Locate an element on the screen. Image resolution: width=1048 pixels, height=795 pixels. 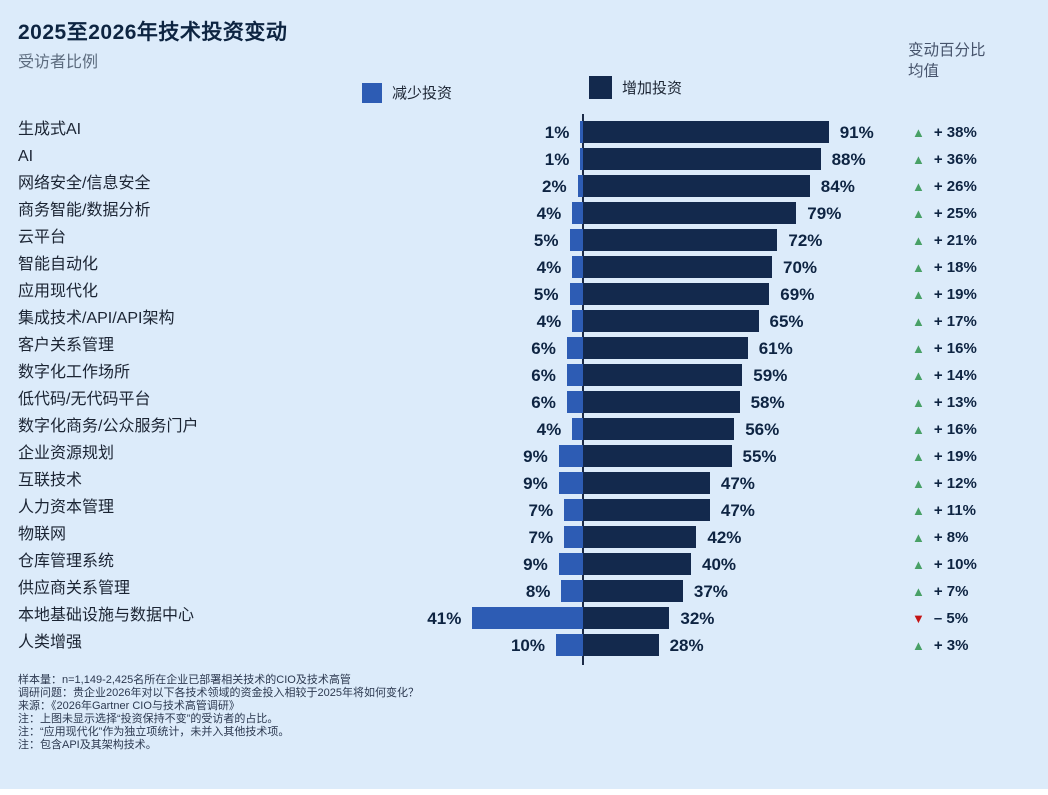
footnote-line: 注：包含API及其架构技术。 is located at coordinates (87, 744).